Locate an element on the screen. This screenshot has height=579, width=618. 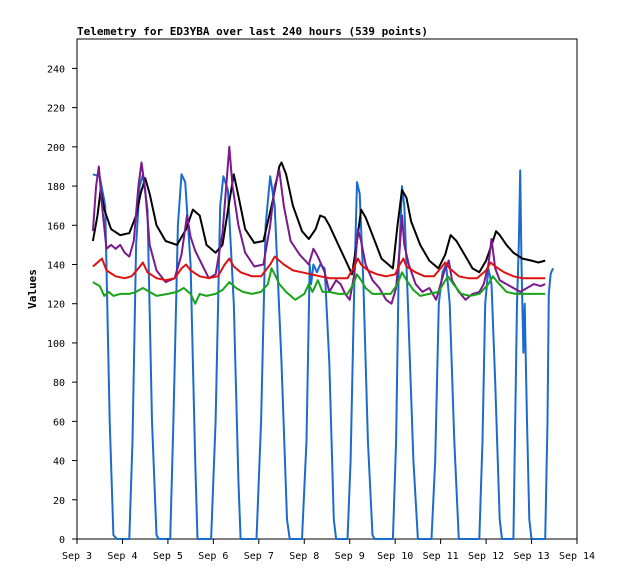
y-tick-label: 200 is located at coordinates (56, 148).